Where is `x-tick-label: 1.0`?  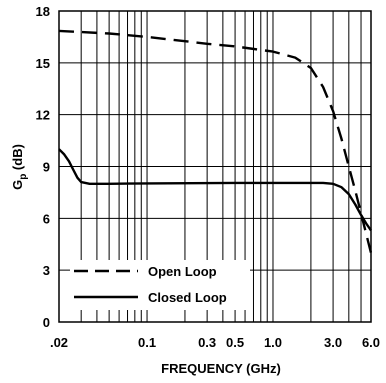
x-tick-label: 1.0 is located at coordinates (273, 342).